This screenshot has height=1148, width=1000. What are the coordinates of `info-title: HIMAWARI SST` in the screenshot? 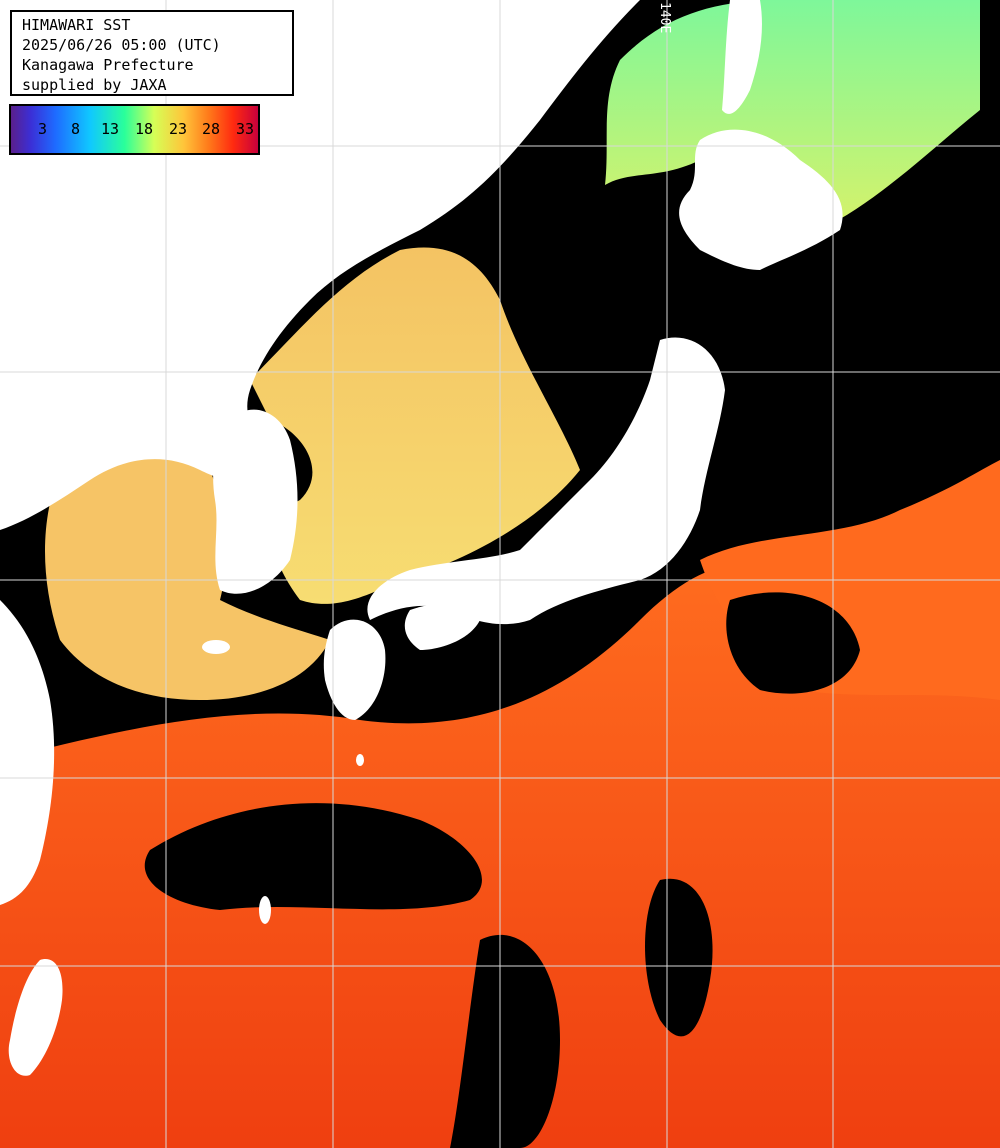 It's located at (76, 25).